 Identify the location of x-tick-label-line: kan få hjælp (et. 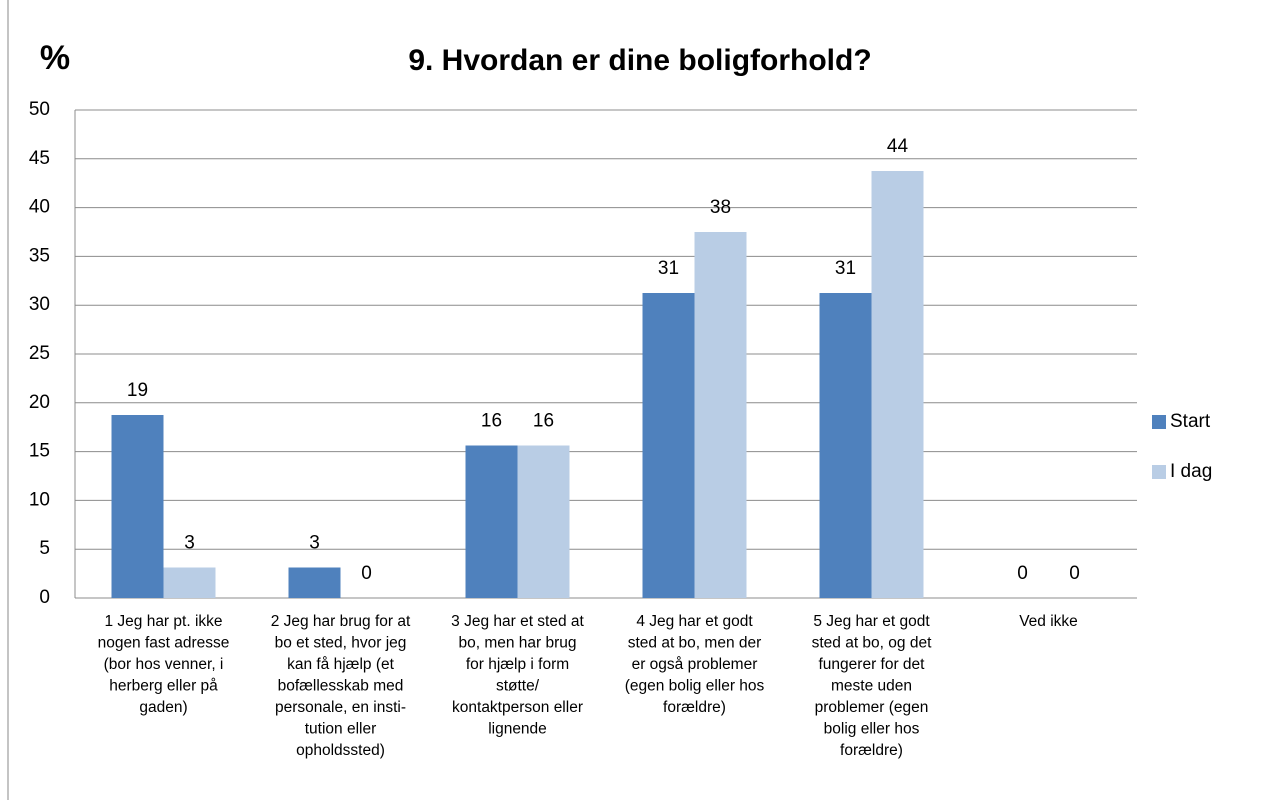
(341, 664).